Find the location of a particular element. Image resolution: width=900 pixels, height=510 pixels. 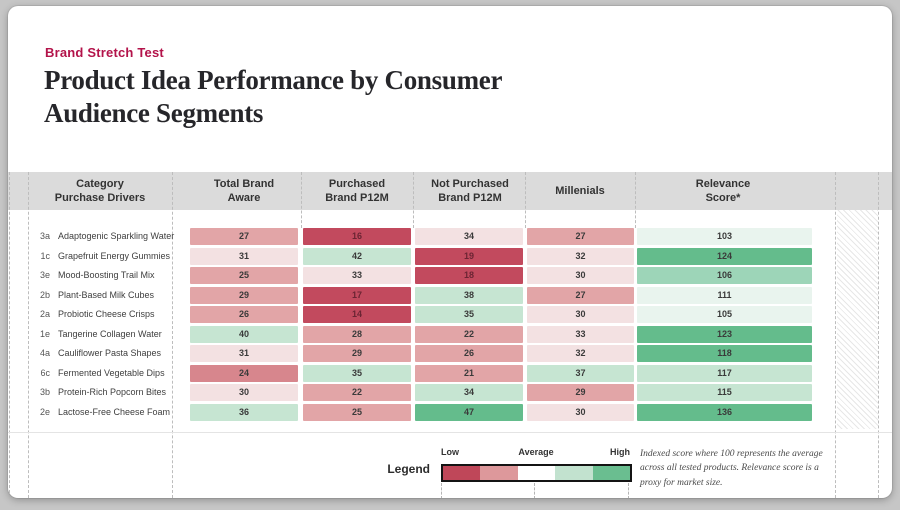

heatmap-cell: 136 is located at coordinates (724, 412).